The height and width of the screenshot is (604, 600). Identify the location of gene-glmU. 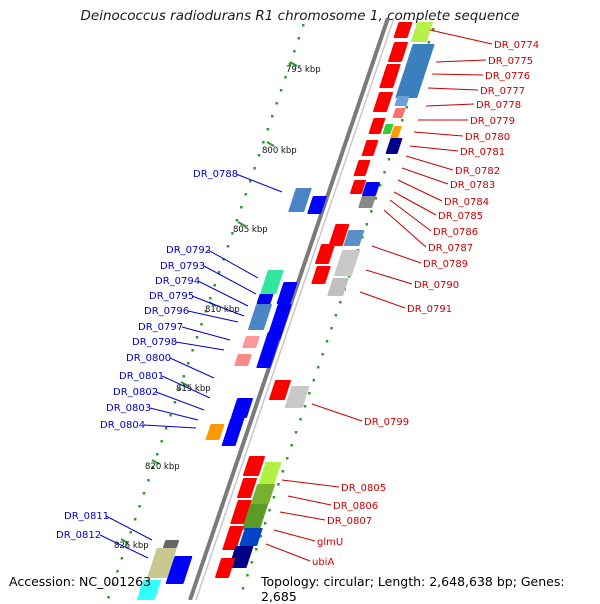
(251, 537).